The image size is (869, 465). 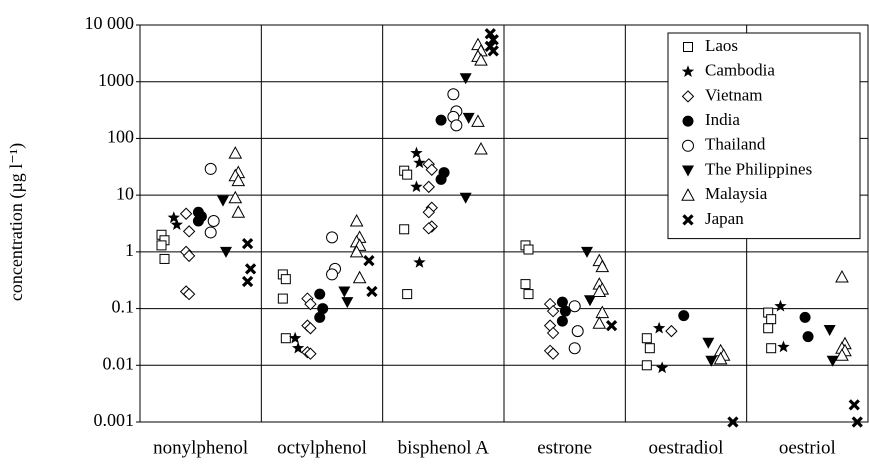 What do you see at coordinates (734, 94) in the screenshot?
I see `legend-label: Vietnam` at bounding box center [734, 94].